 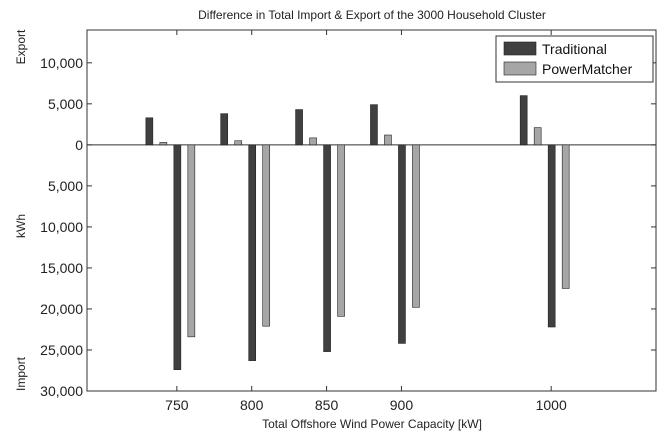 I want to click on legend-swatch-powermatcher, so click(x=520, y=68).